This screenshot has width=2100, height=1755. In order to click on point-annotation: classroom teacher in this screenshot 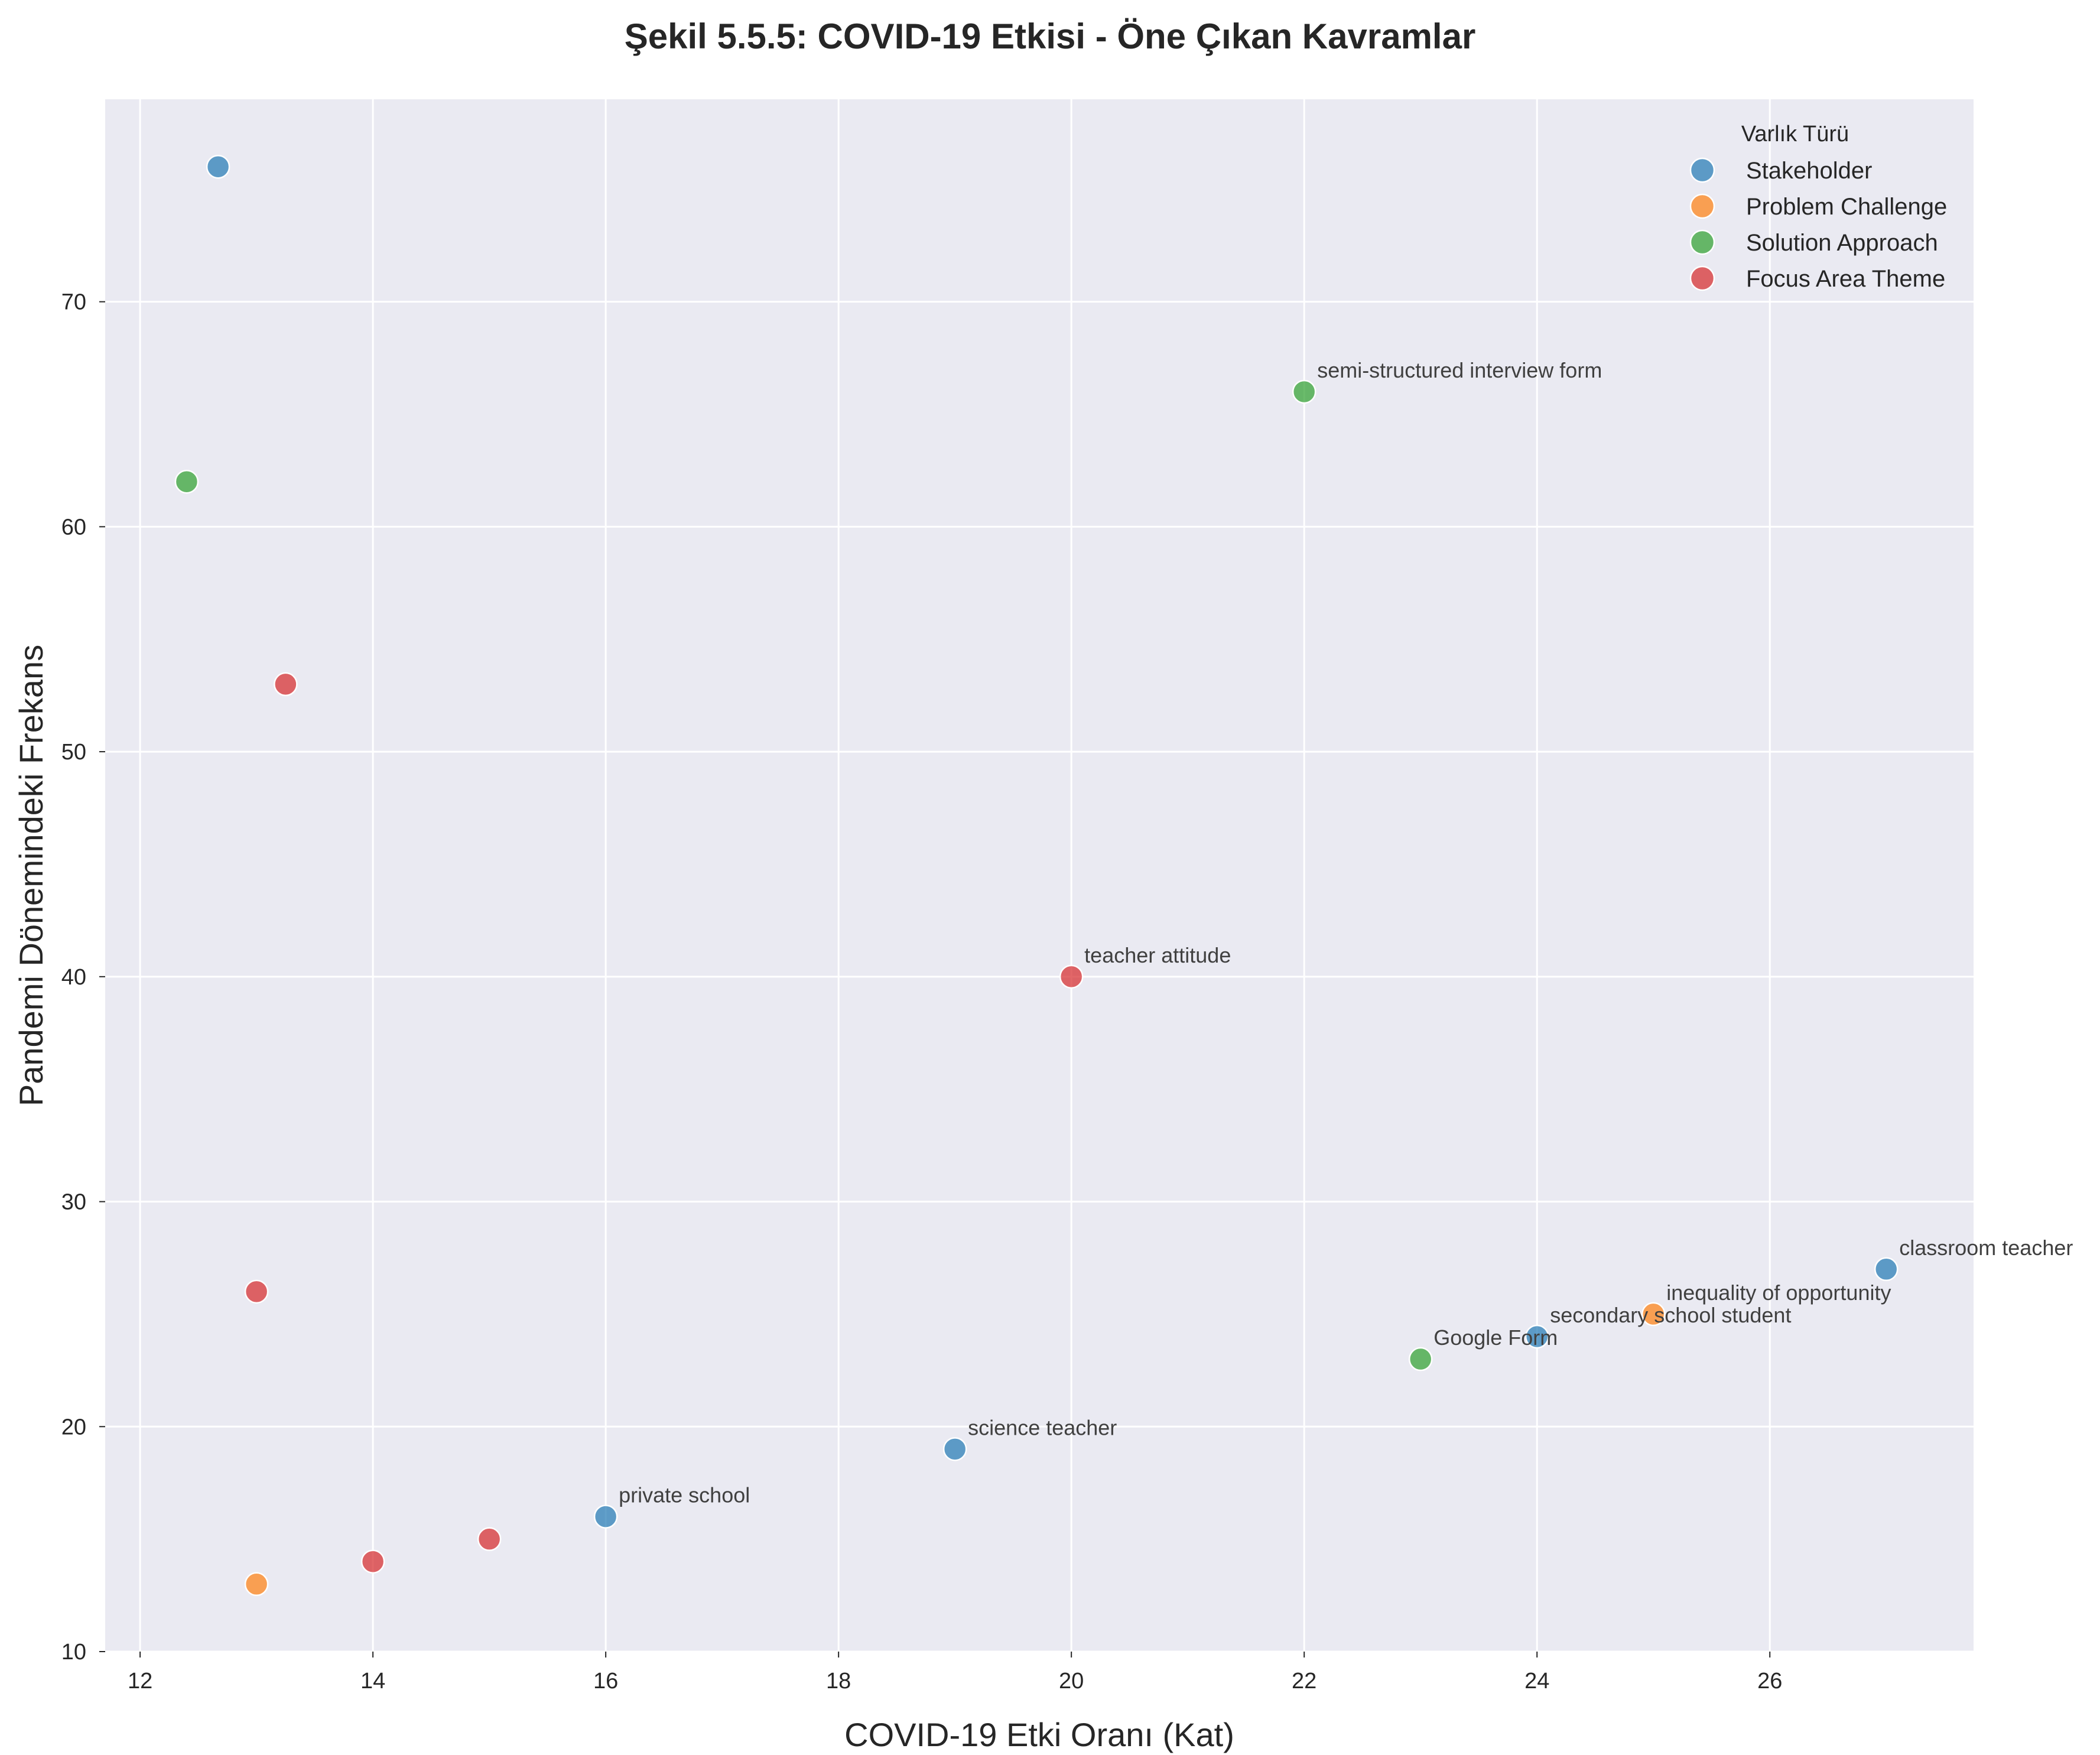, I will do `click(1986, 1248)`.